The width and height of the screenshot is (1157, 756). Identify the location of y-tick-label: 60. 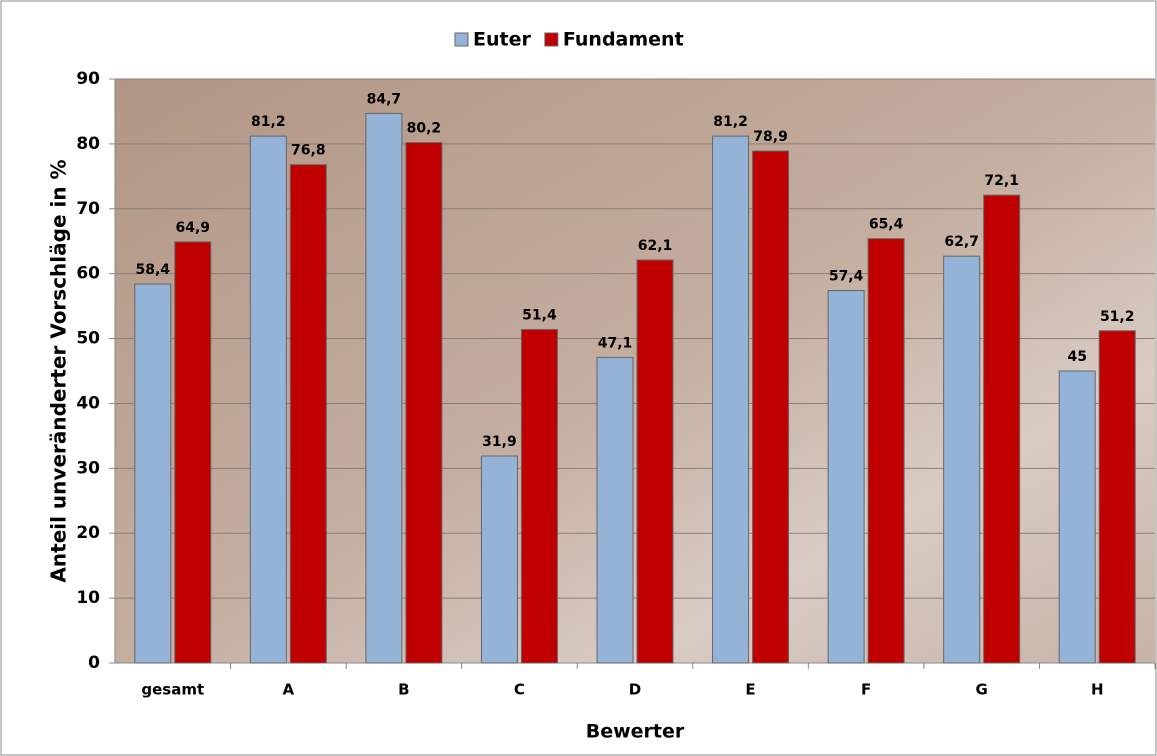
(88, 274).